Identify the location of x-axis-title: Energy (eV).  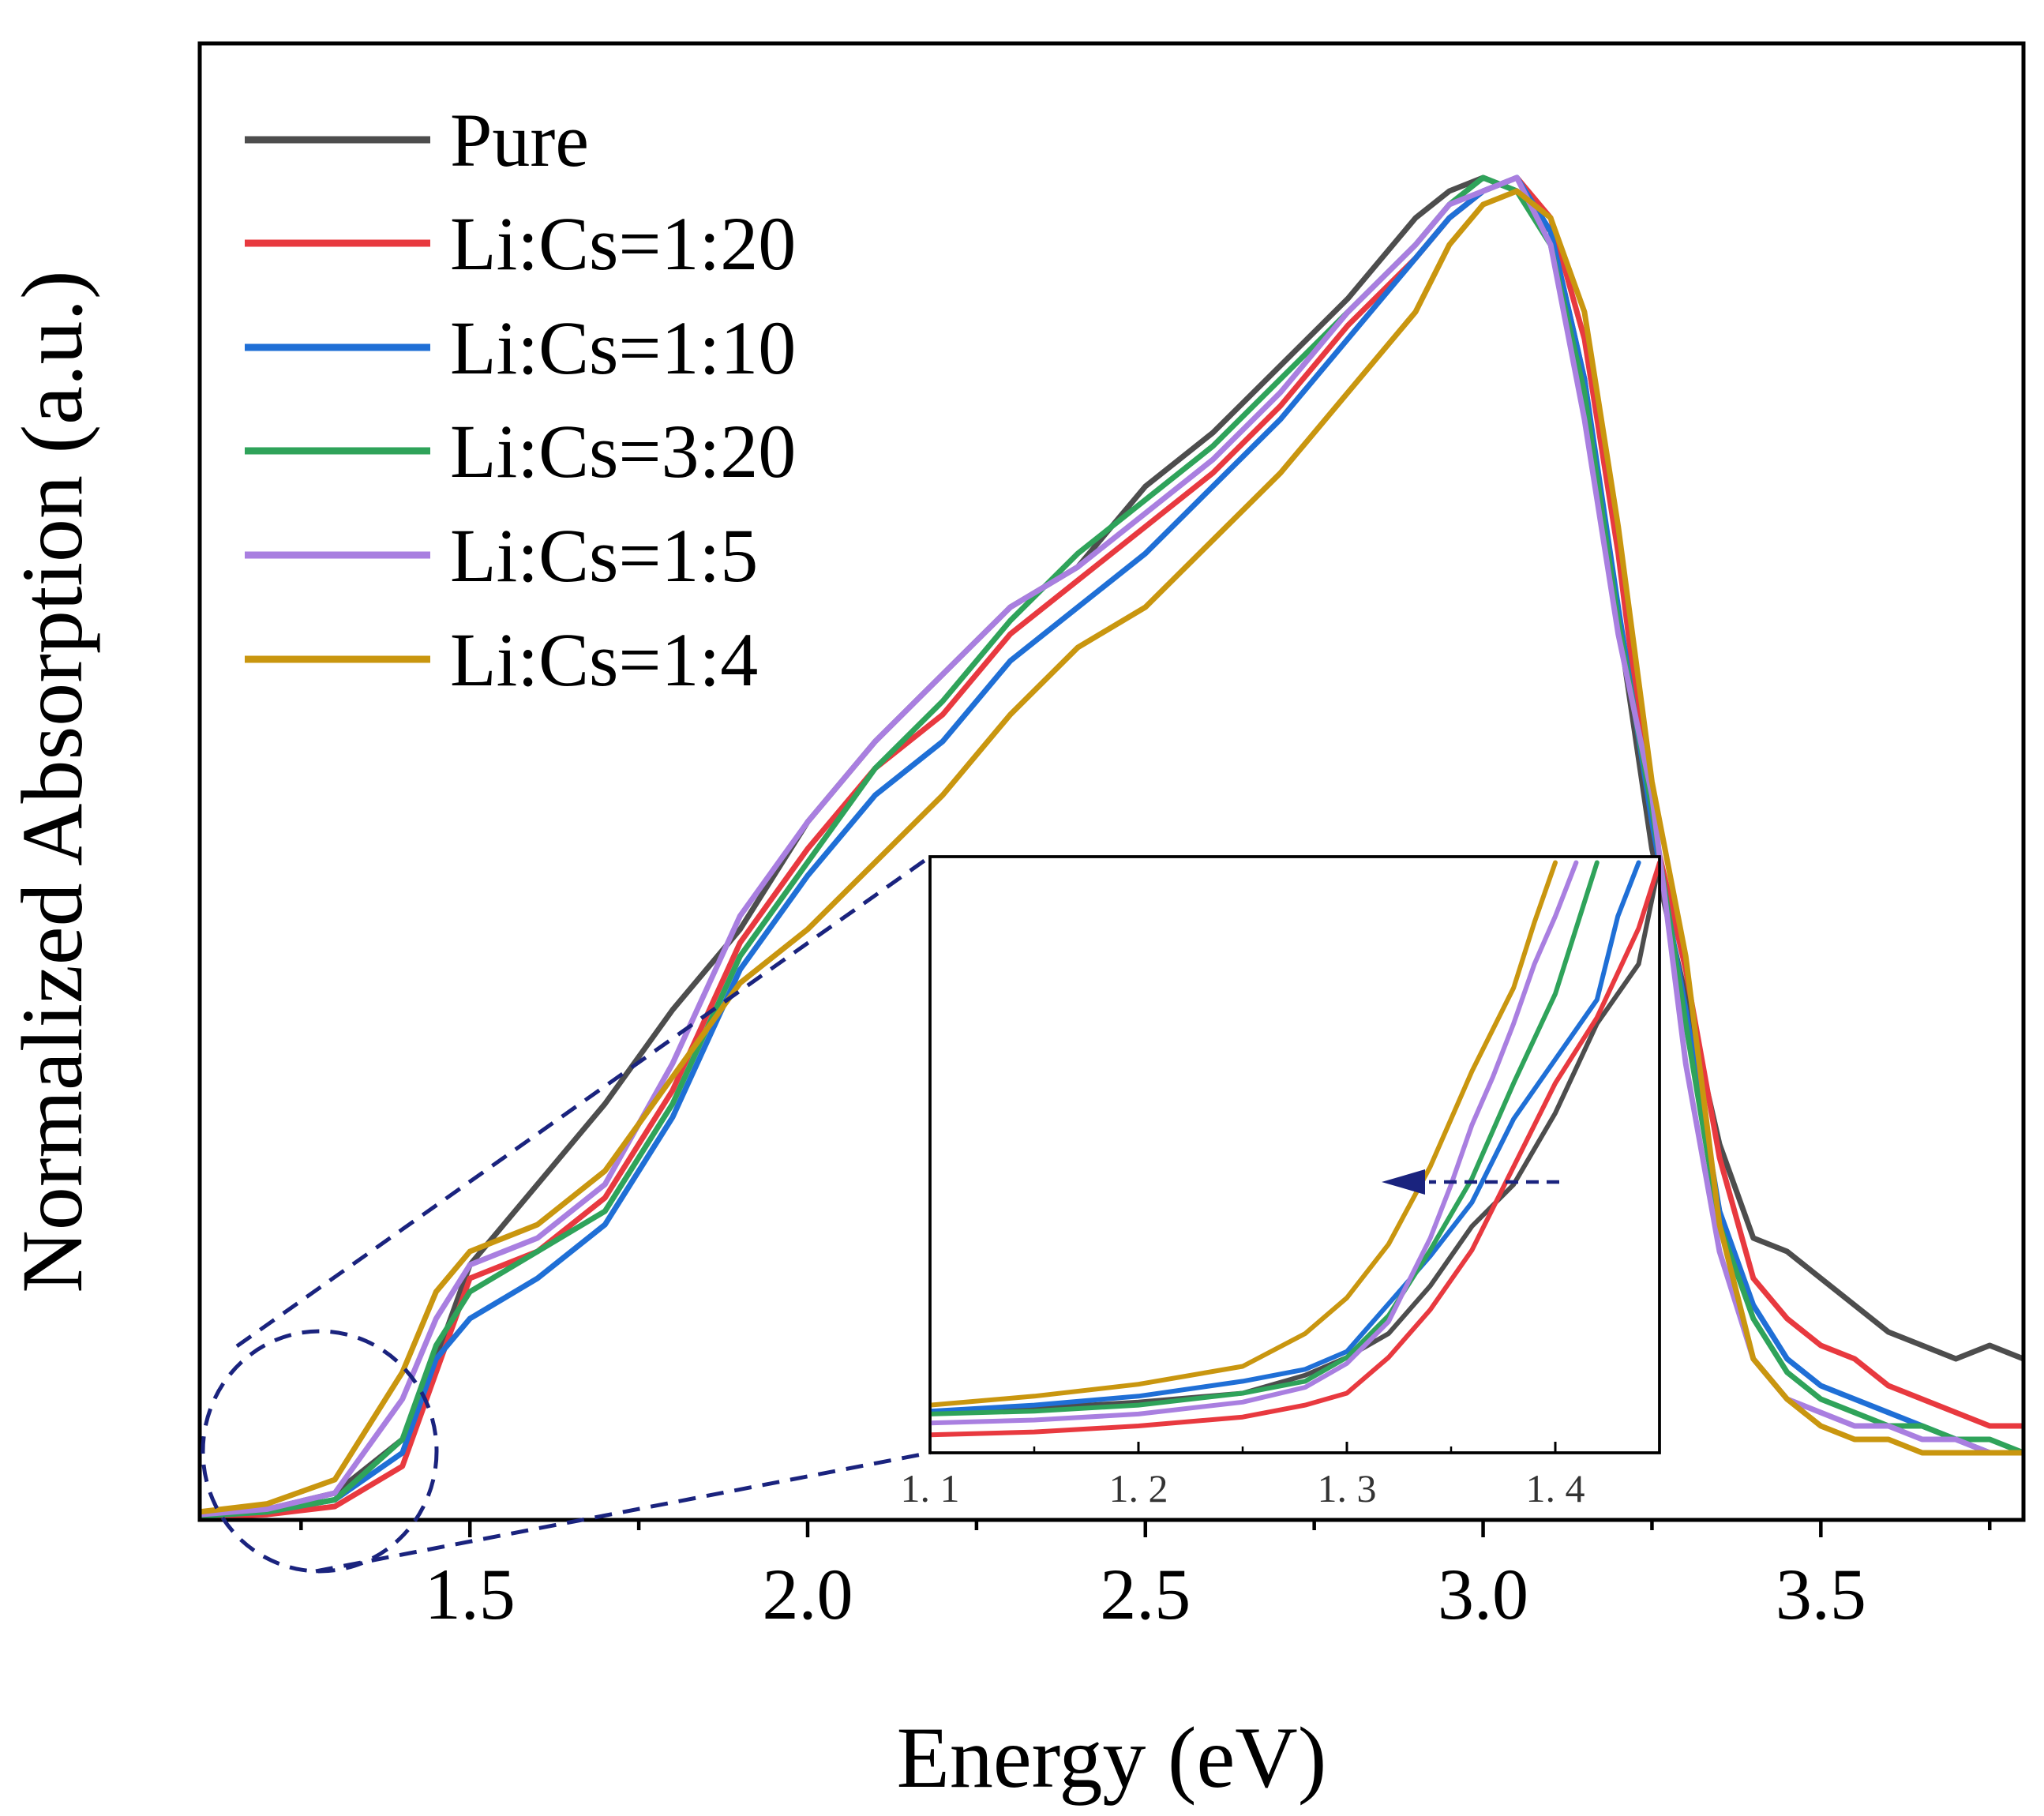
(1112, 1757).